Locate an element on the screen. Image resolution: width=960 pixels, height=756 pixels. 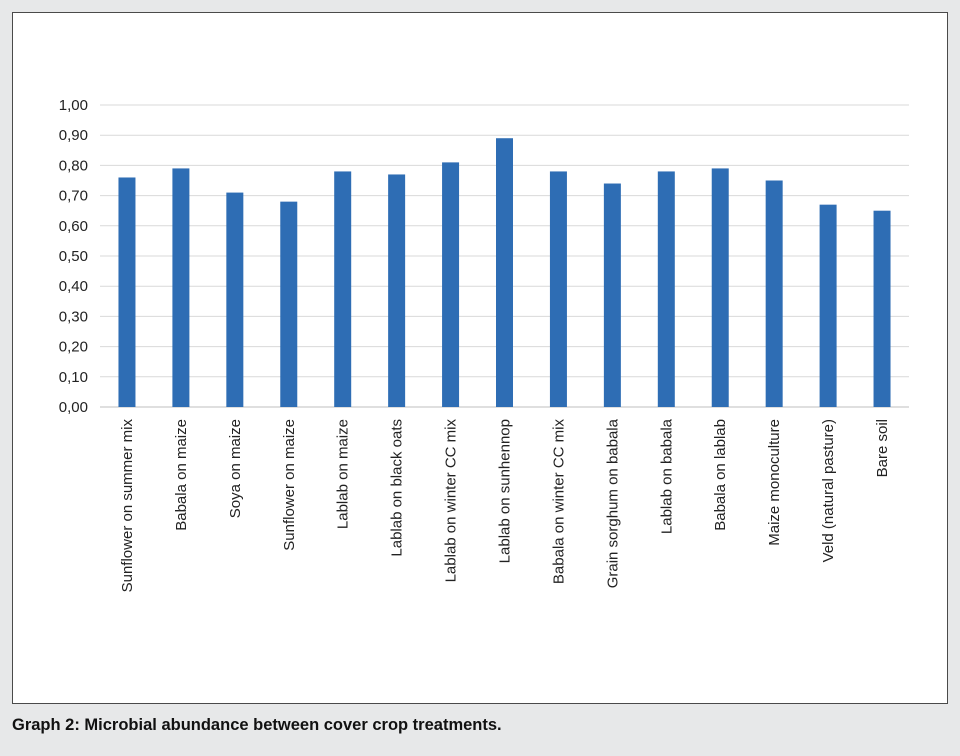
x-category-label: Babala on maize is located at coordinates (181, 475).